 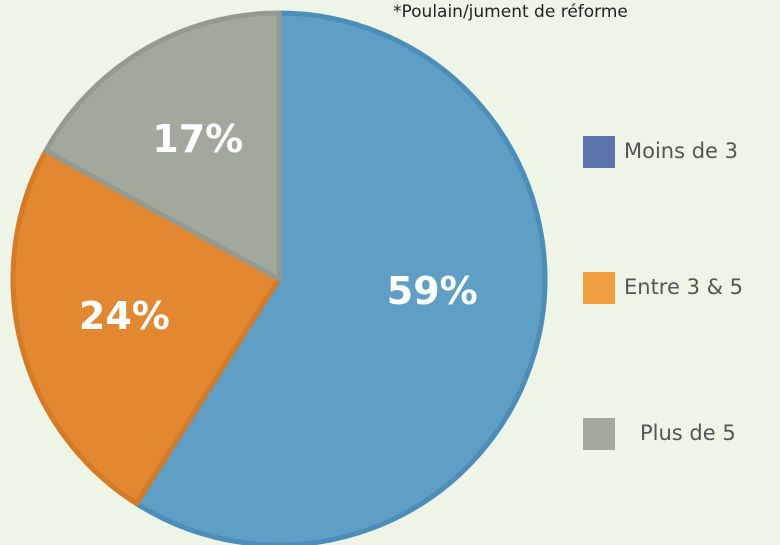 I want to click on legend-label: Moins de 3, so click(x=681, y=151).